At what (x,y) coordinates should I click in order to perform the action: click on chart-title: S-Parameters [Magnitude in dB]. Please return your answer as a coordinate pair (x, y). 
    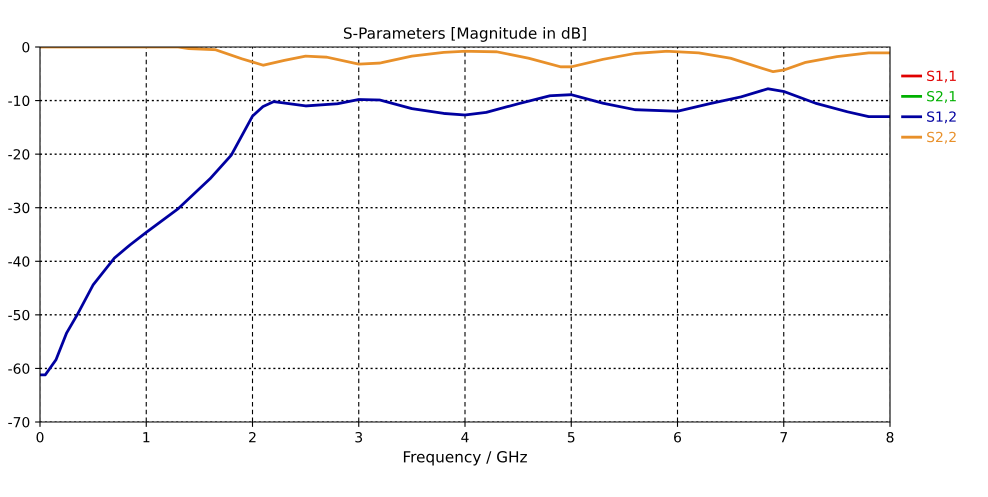
    Looking at the image, I should click on (465, 34).